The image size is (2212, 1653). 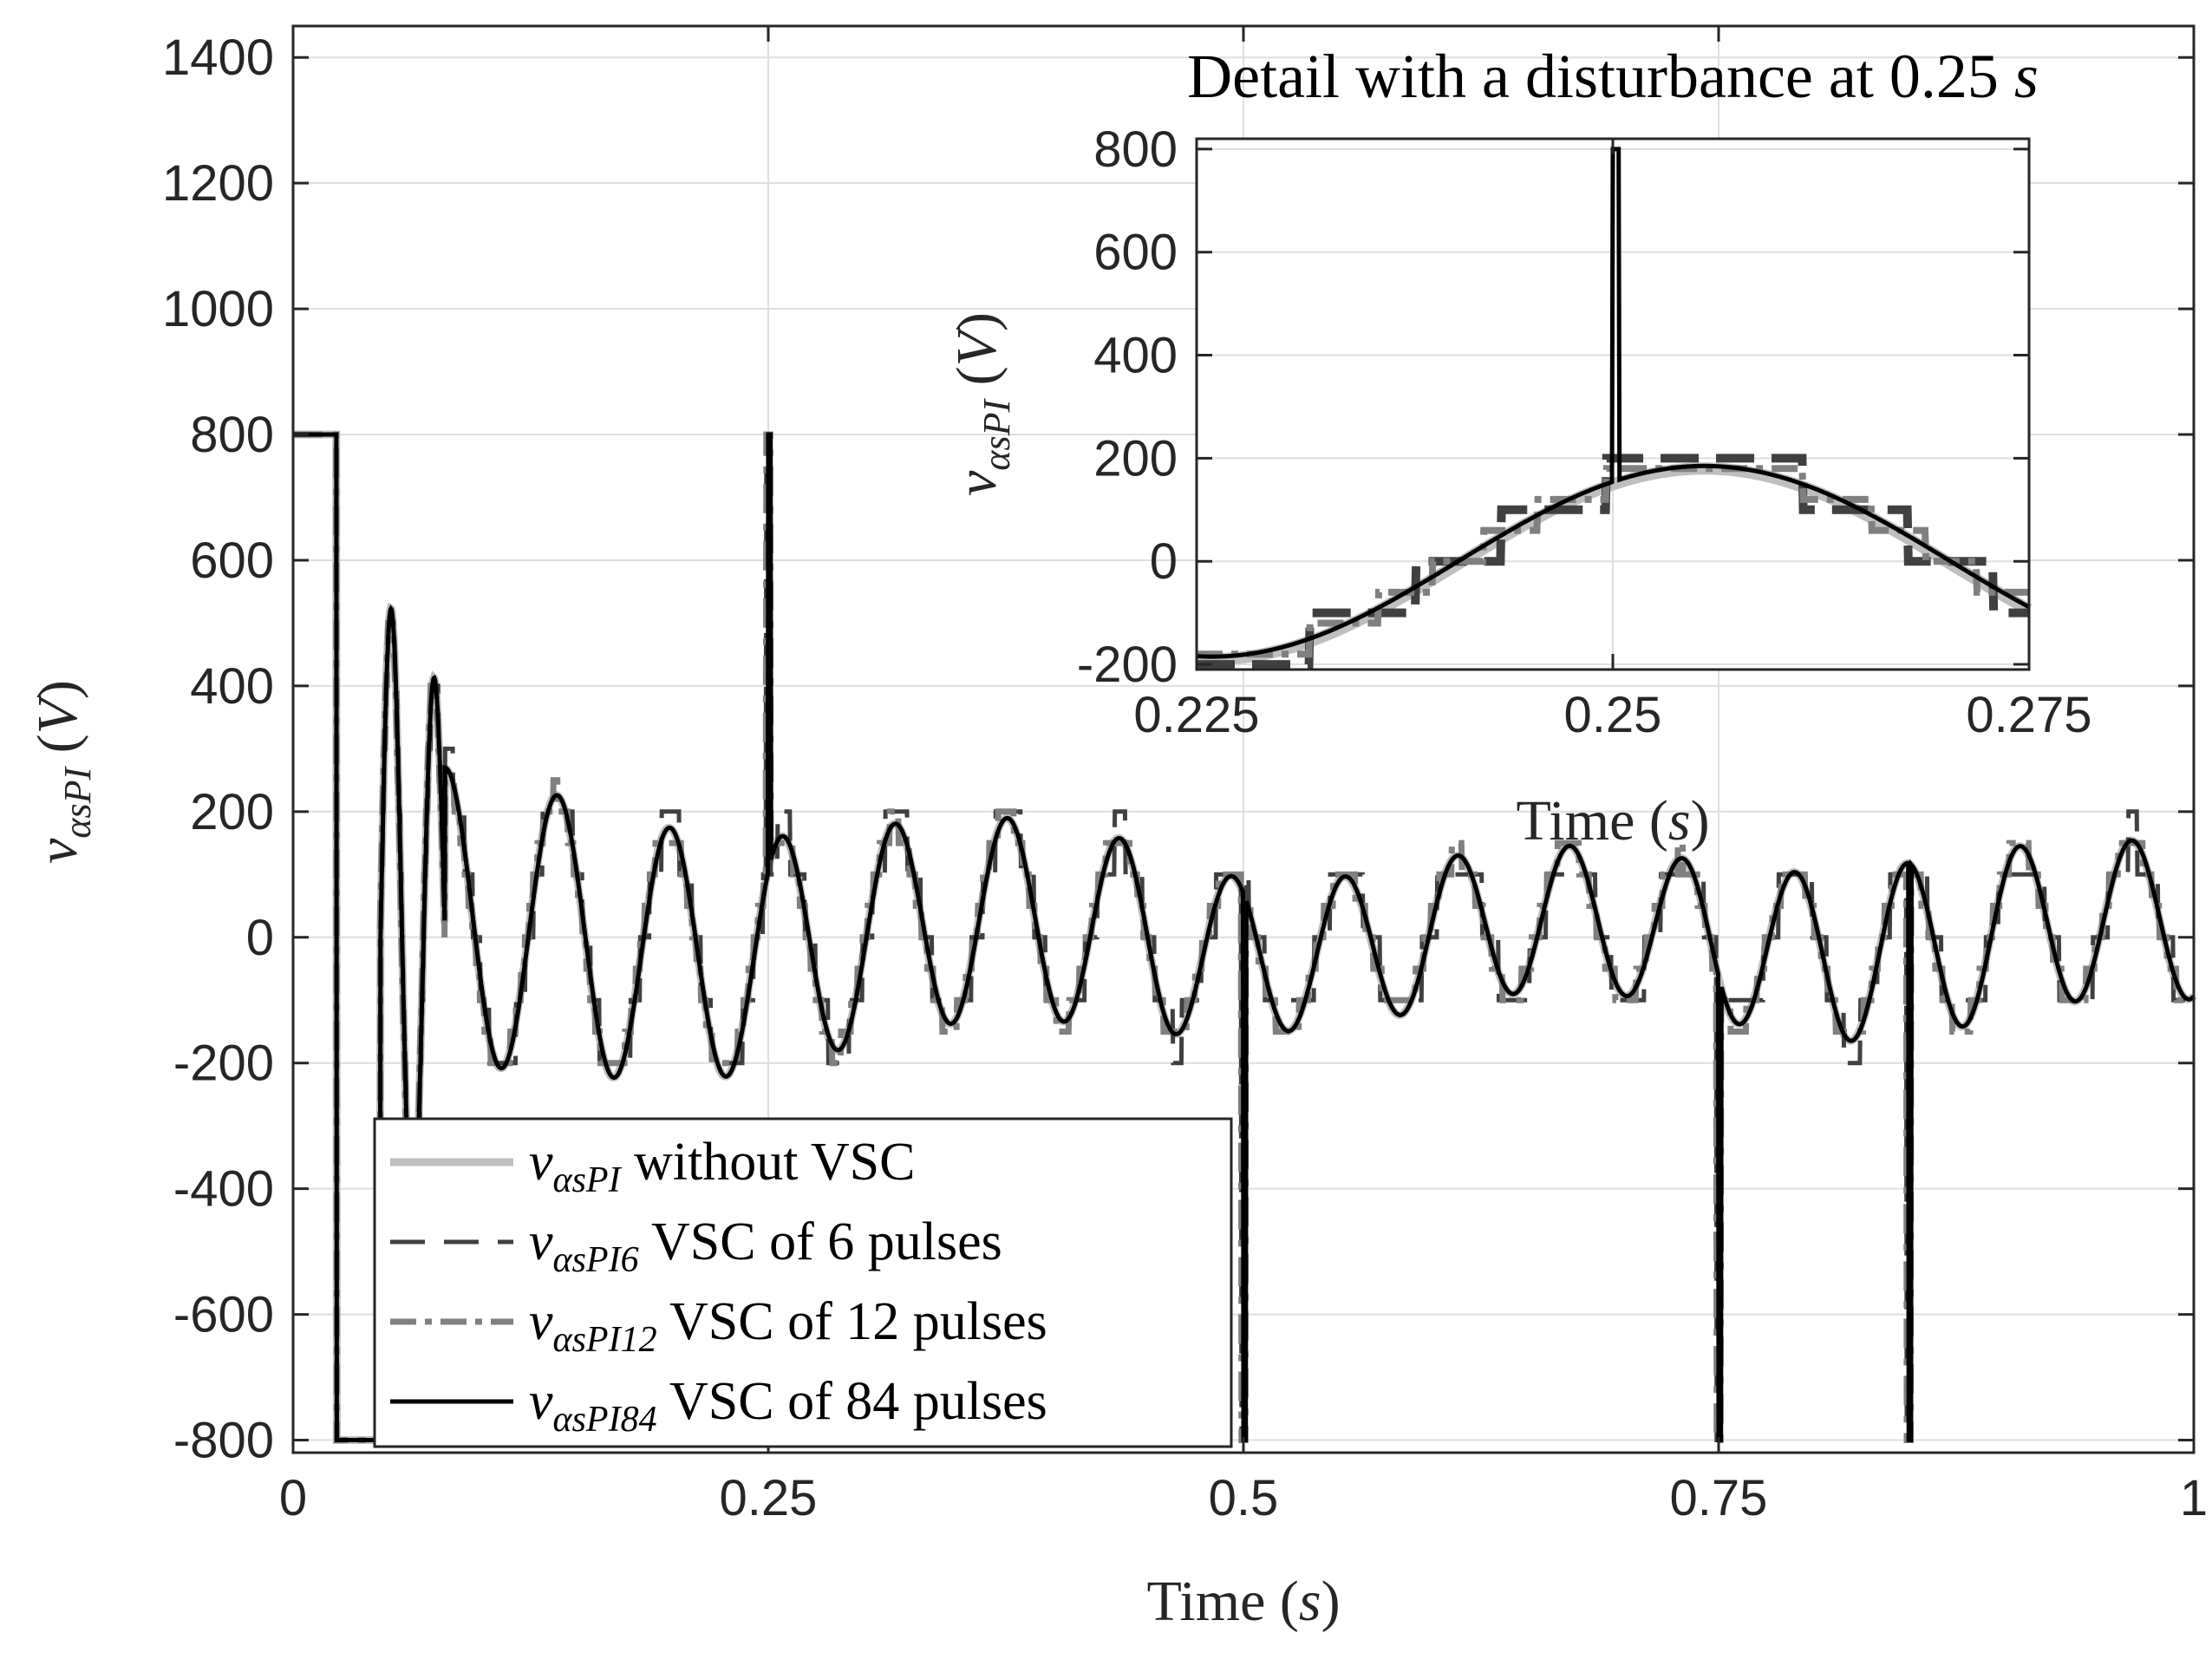 What do you see at coordinates (223, 1189) in the screenshot?
I see `y-tick-label: -400` at bounding box center [223, 1189].